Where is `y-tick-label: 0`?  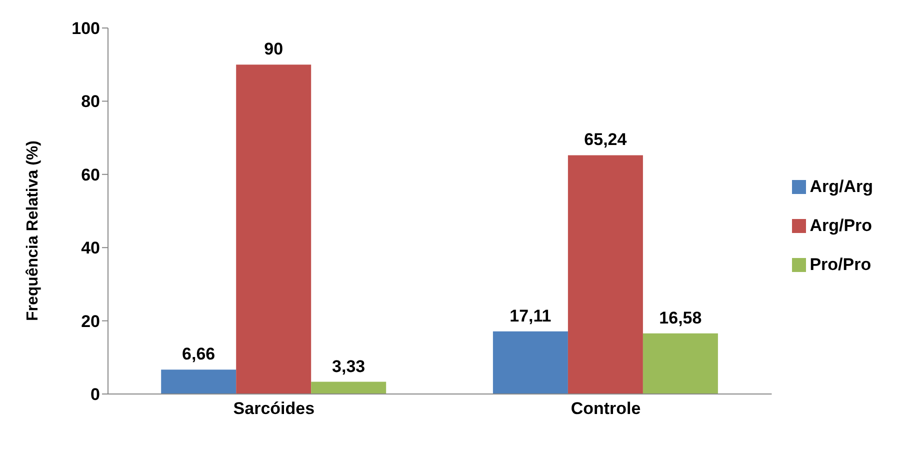
y-tick-label: 0 is located at coordinates (95, 394).